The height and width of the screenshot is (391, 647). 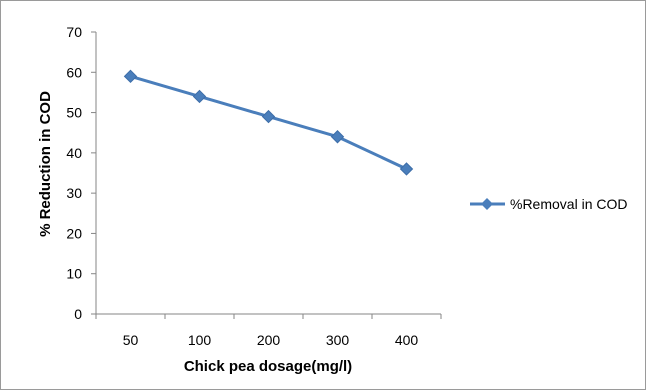 What do you see at coordinates (338, 340) in the screenshot?
I see `x-tick-label: 300` at bounding box center [338, 340].